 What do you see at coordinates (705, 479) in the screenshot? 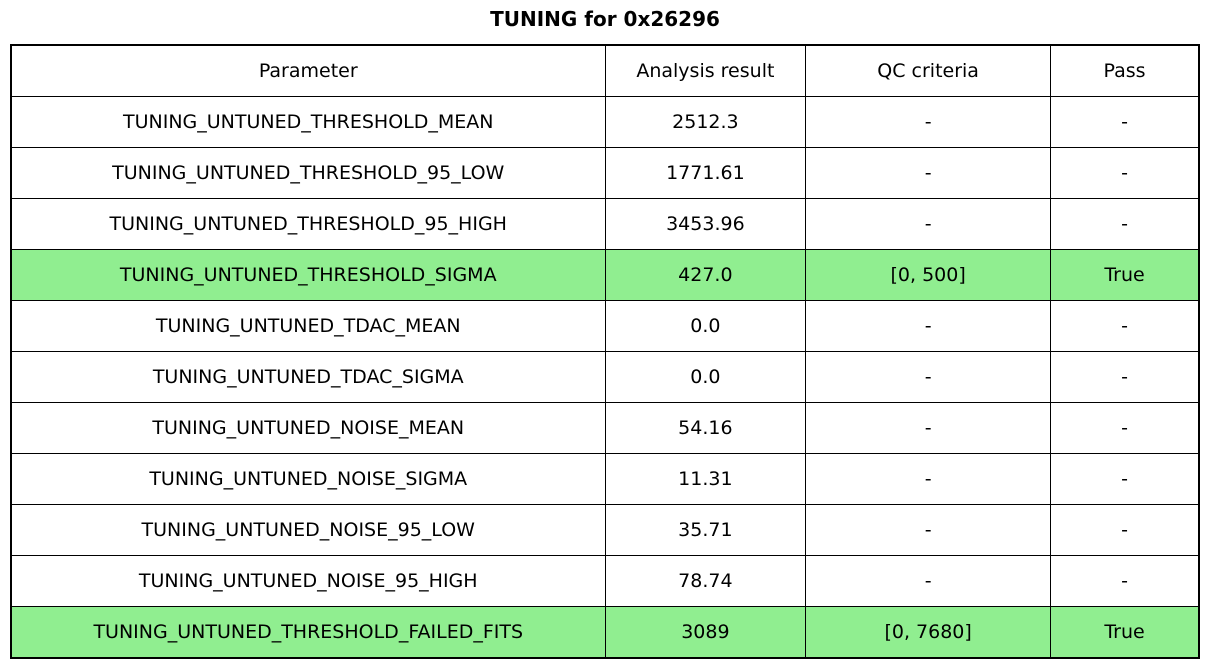
I see `cell-analysis-result: 11.31` at bounding box center [705, 479].